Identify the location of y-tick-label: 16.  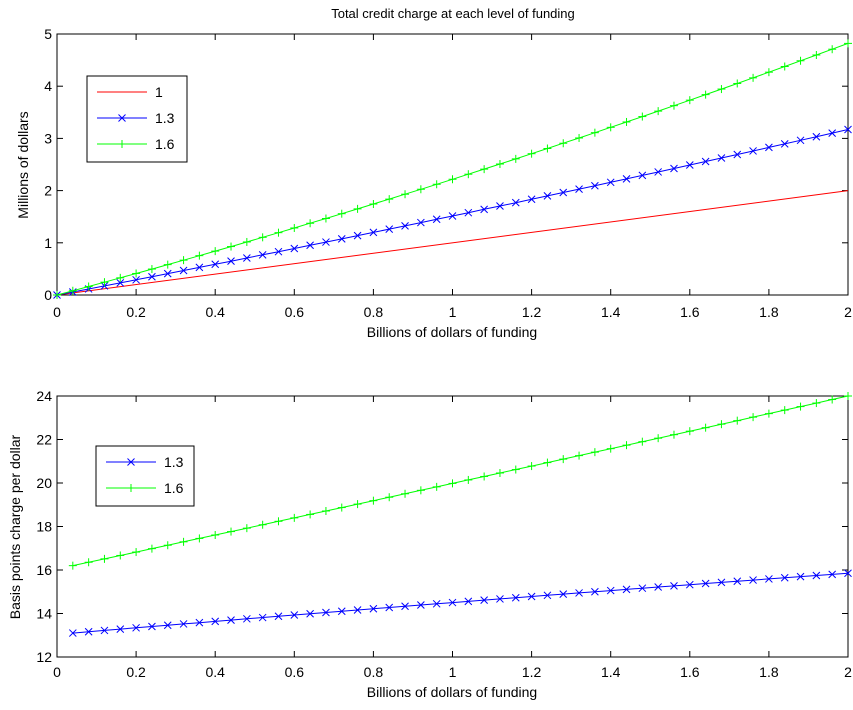
(44, 570).